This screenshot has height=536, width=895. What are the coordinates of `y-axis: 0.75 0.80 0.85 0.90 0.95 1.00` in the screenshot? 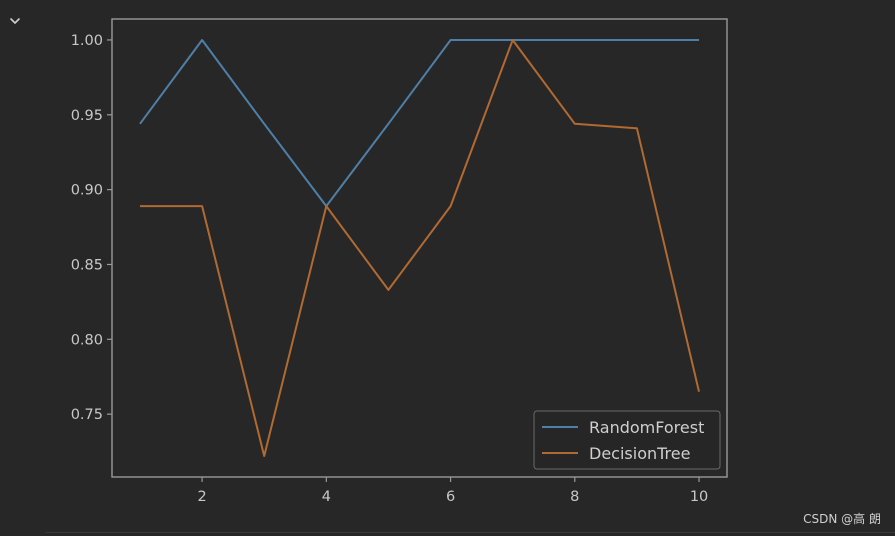 It's located at (91, 228).